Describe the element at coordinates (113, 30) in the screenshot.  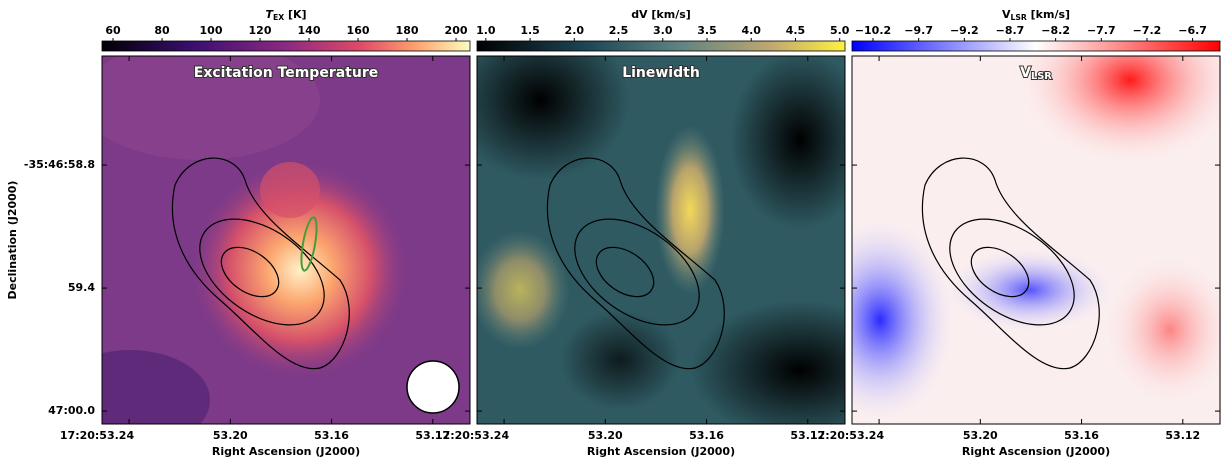
I see `colorbar-tick-label: 60` at that location.